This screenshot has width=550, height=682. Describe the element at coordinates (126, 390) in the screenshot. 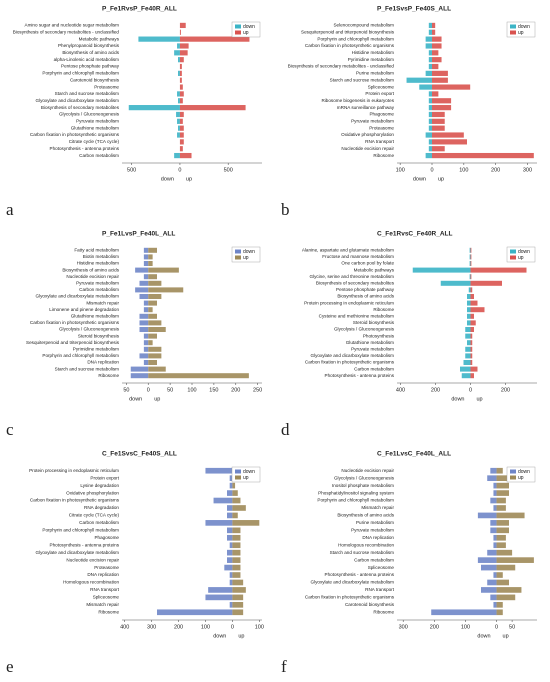

I see `x-tick-label: 50` at that location.